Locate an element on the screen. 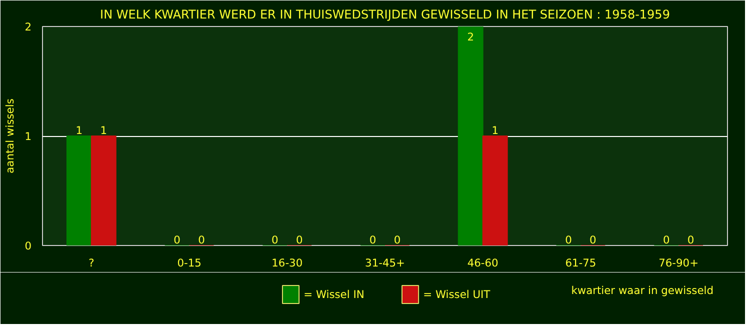 Image resolution: width=750 pixels, height=330 pixels. y-axis-title: aantal wissels is located at coordinates (10, 136).